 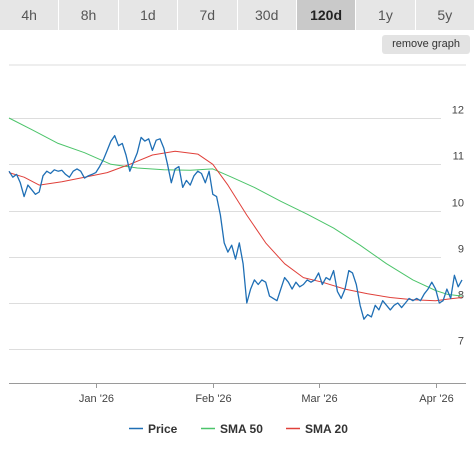 I want to click on y-tick-label-10: 10, so click(x=458, y=204).